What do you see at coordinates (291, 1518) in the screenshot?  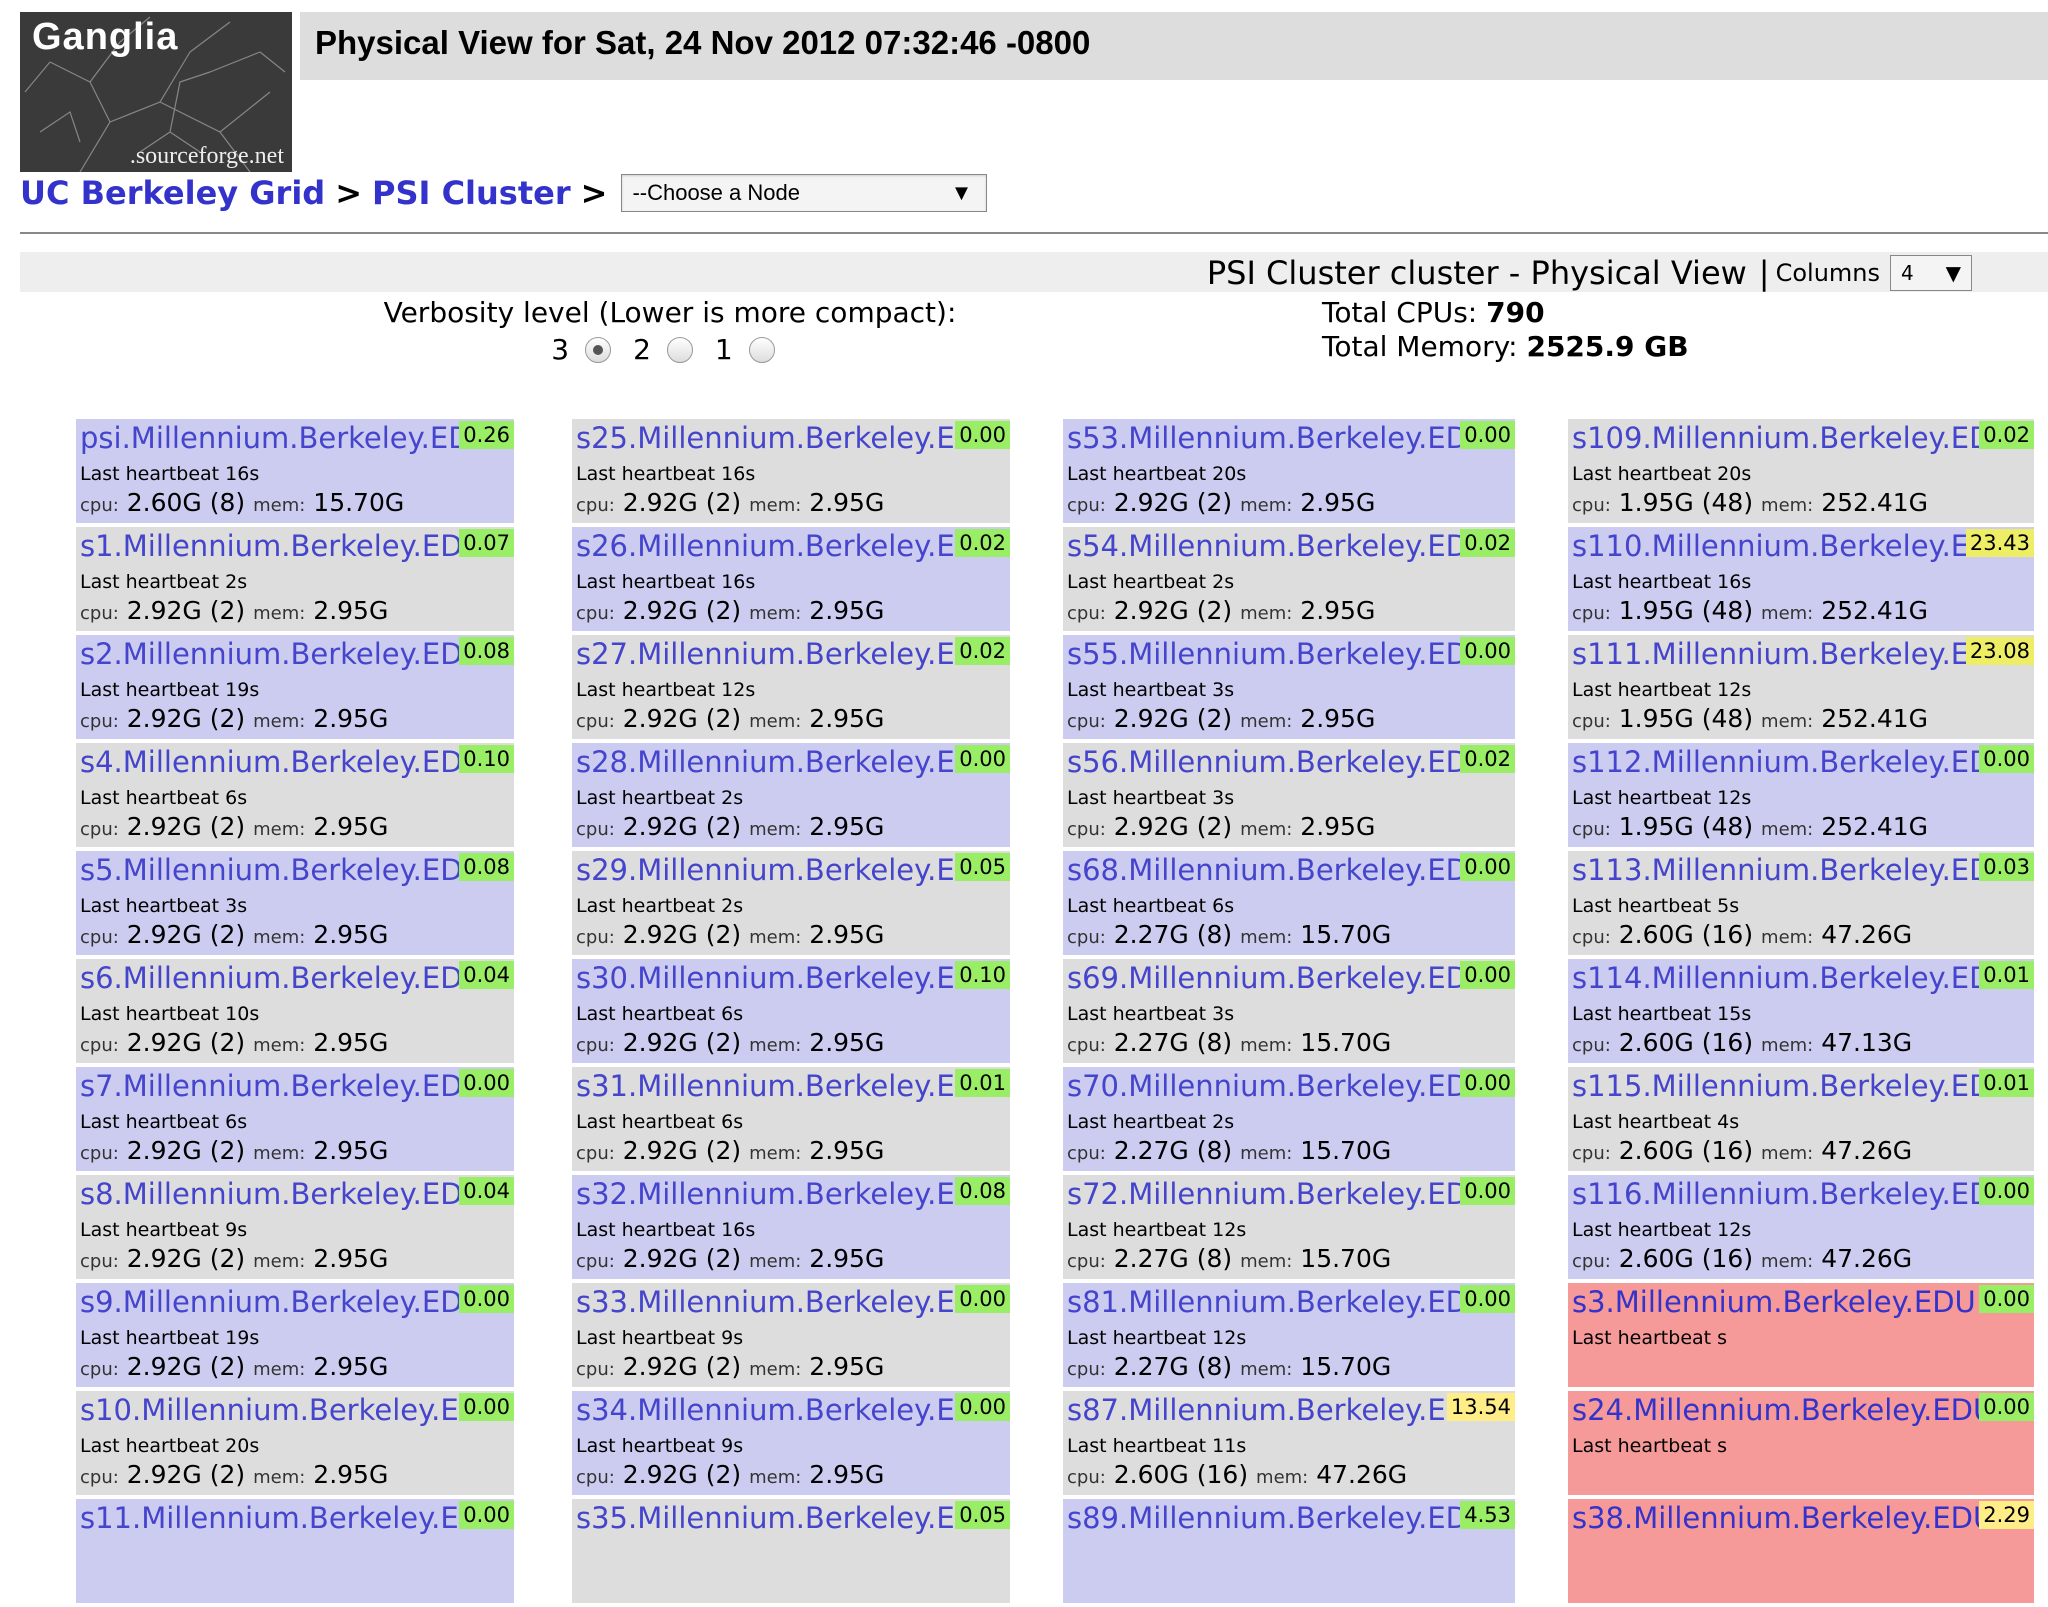 I see `node-name-link: s11.Millennium.Berkeley.EDU` at bounding box center [291, 1518].